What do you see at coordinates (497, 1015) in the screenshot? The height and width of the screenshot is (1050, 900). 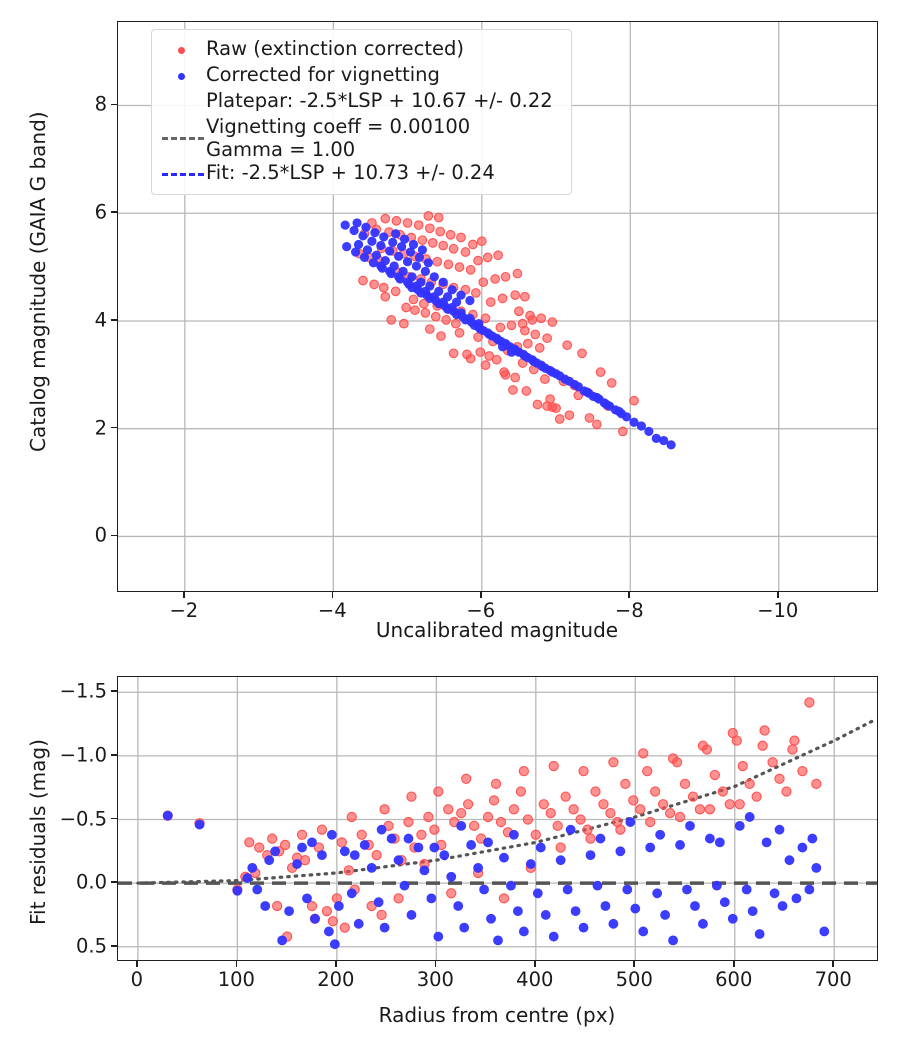 I see `residuals-x-axis-title: Radius from centre (px)` at bounding box center [497, 1015].